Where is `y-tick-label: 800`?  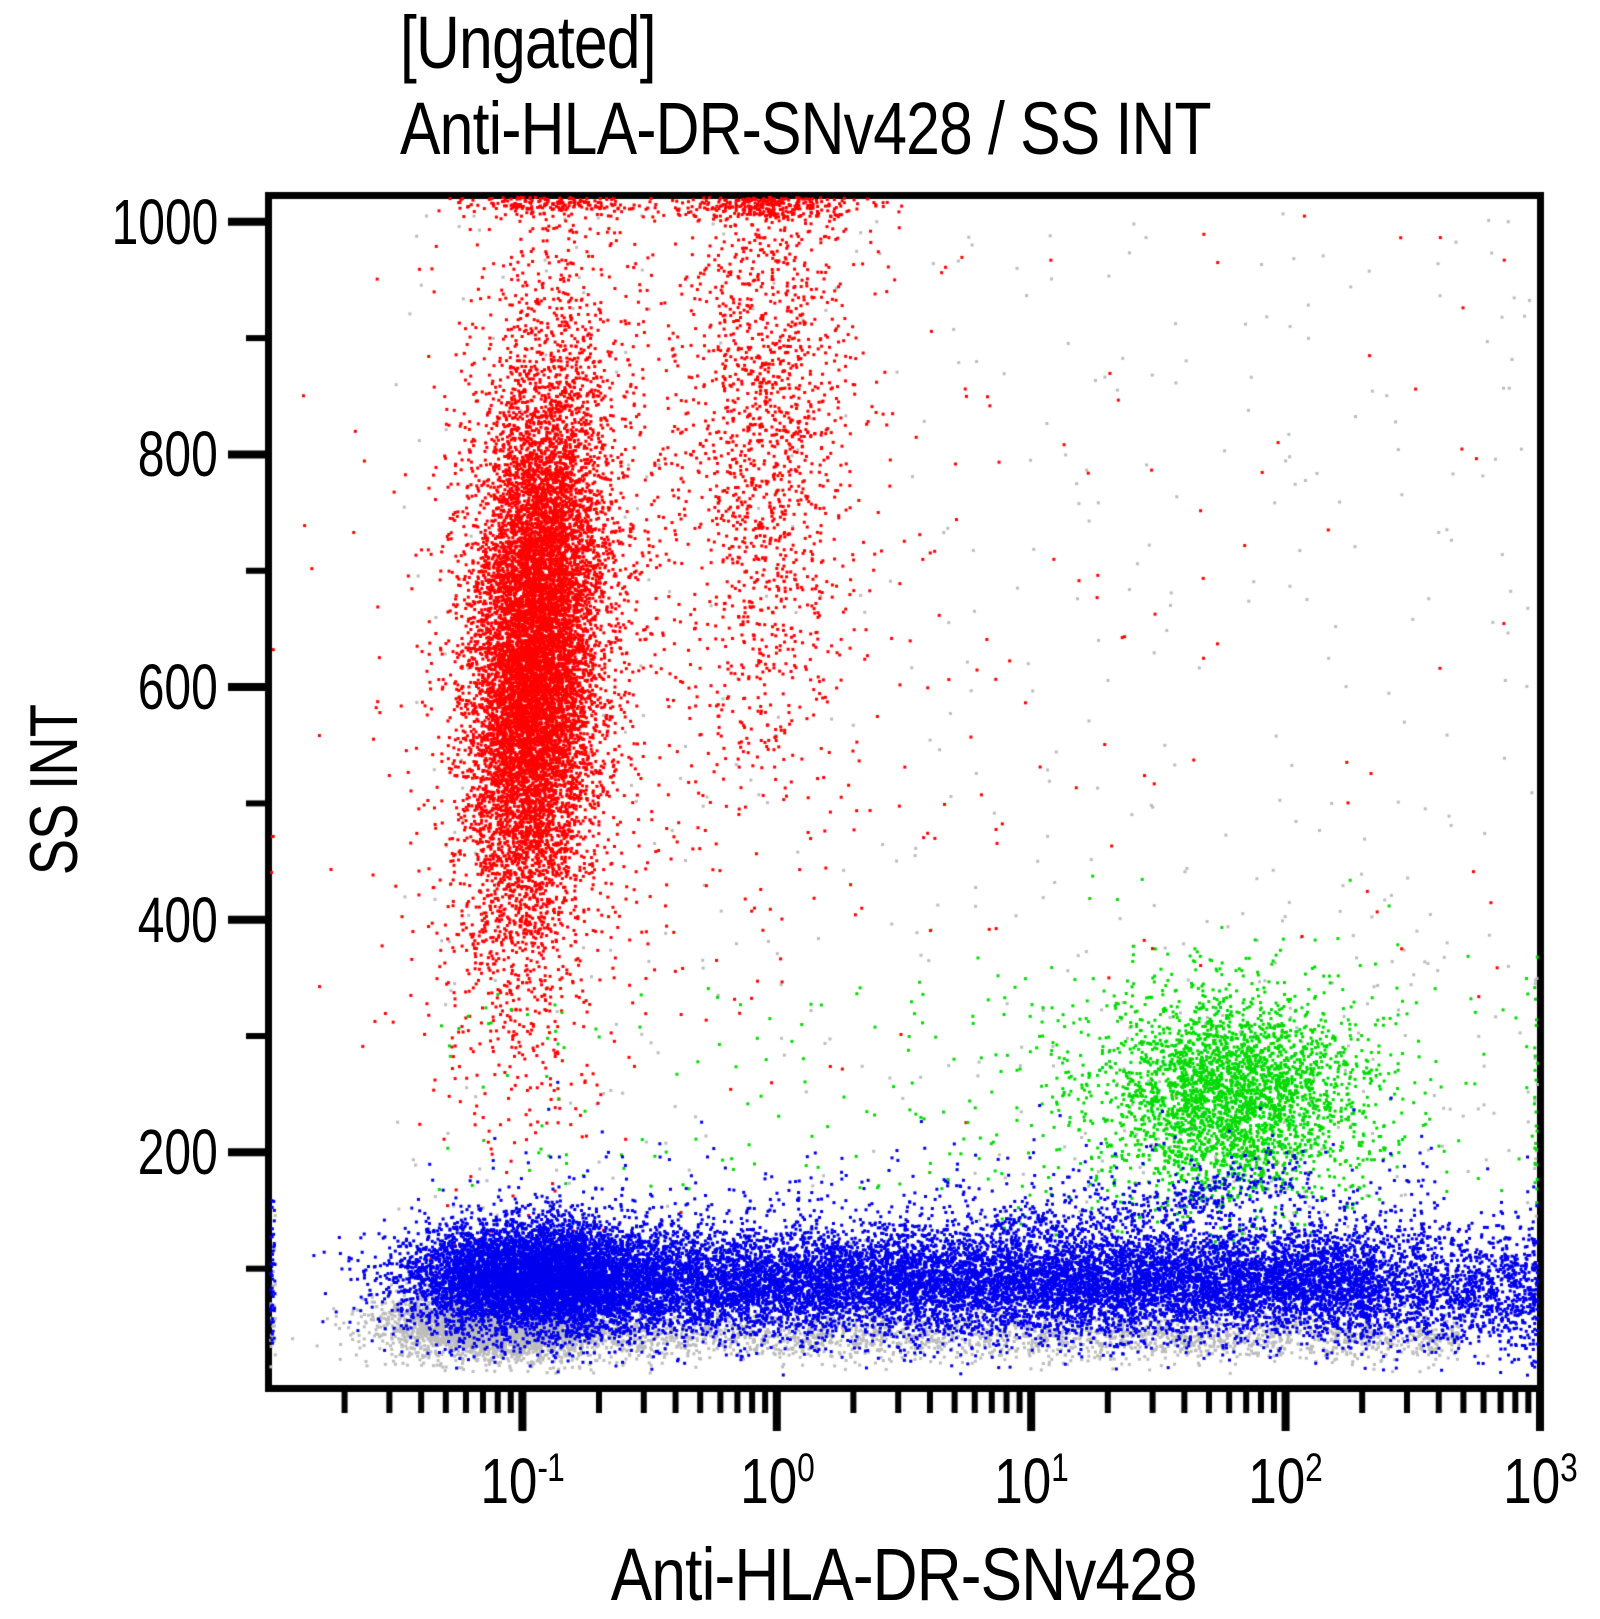
y-tick-label: 800 is located at coordinates (133, 454).